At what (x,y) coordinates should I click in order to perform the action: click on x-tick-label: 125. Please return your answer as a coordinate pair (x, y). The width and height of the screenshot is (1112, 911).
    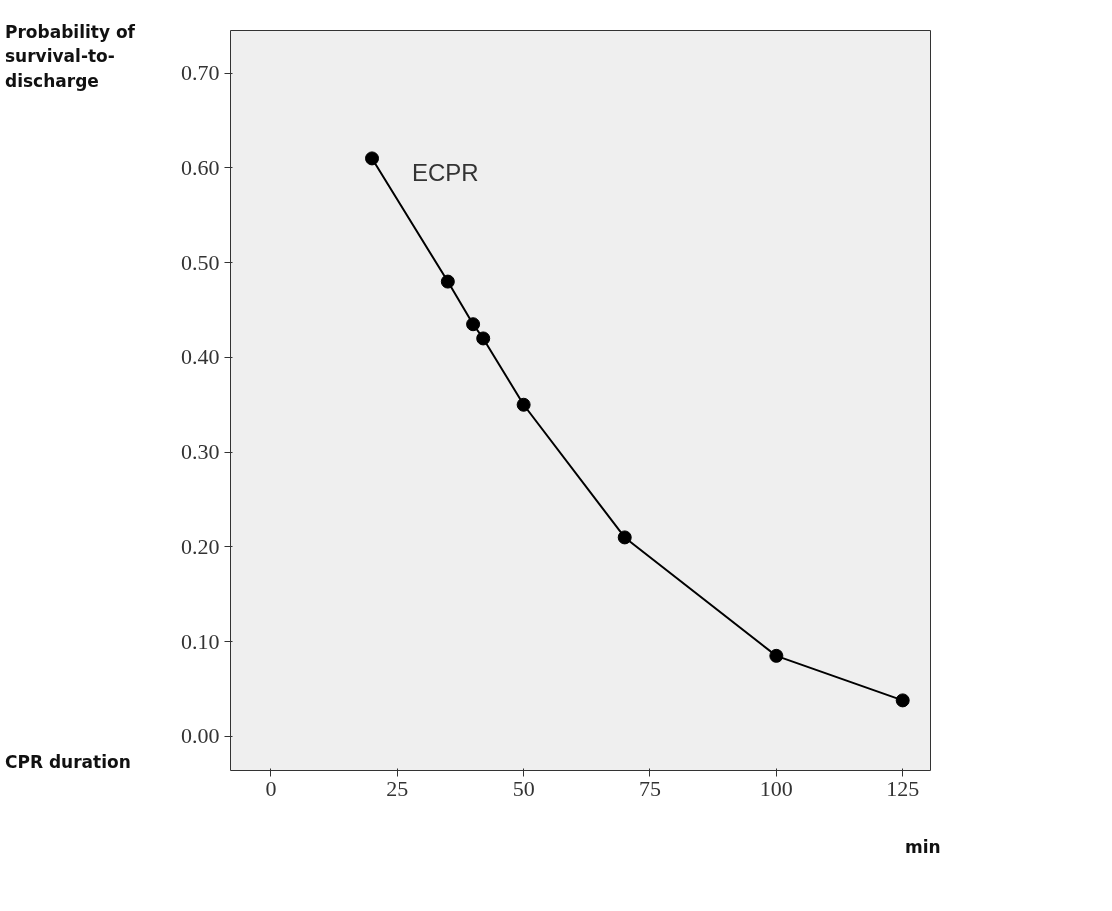
    Looking at the image, I should click on (903, 788).